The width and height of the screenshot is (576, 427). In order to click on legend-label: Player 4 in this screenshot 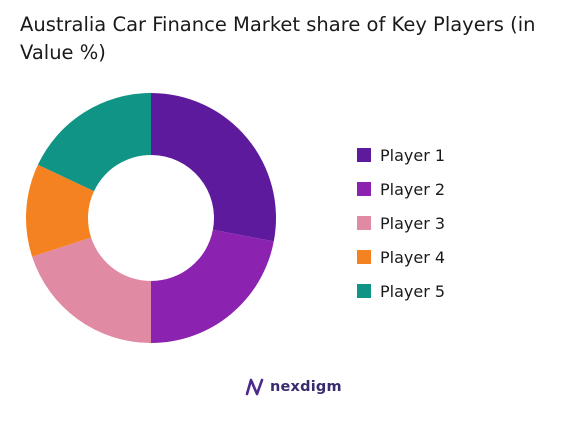, I will do `click(413, 257)`.